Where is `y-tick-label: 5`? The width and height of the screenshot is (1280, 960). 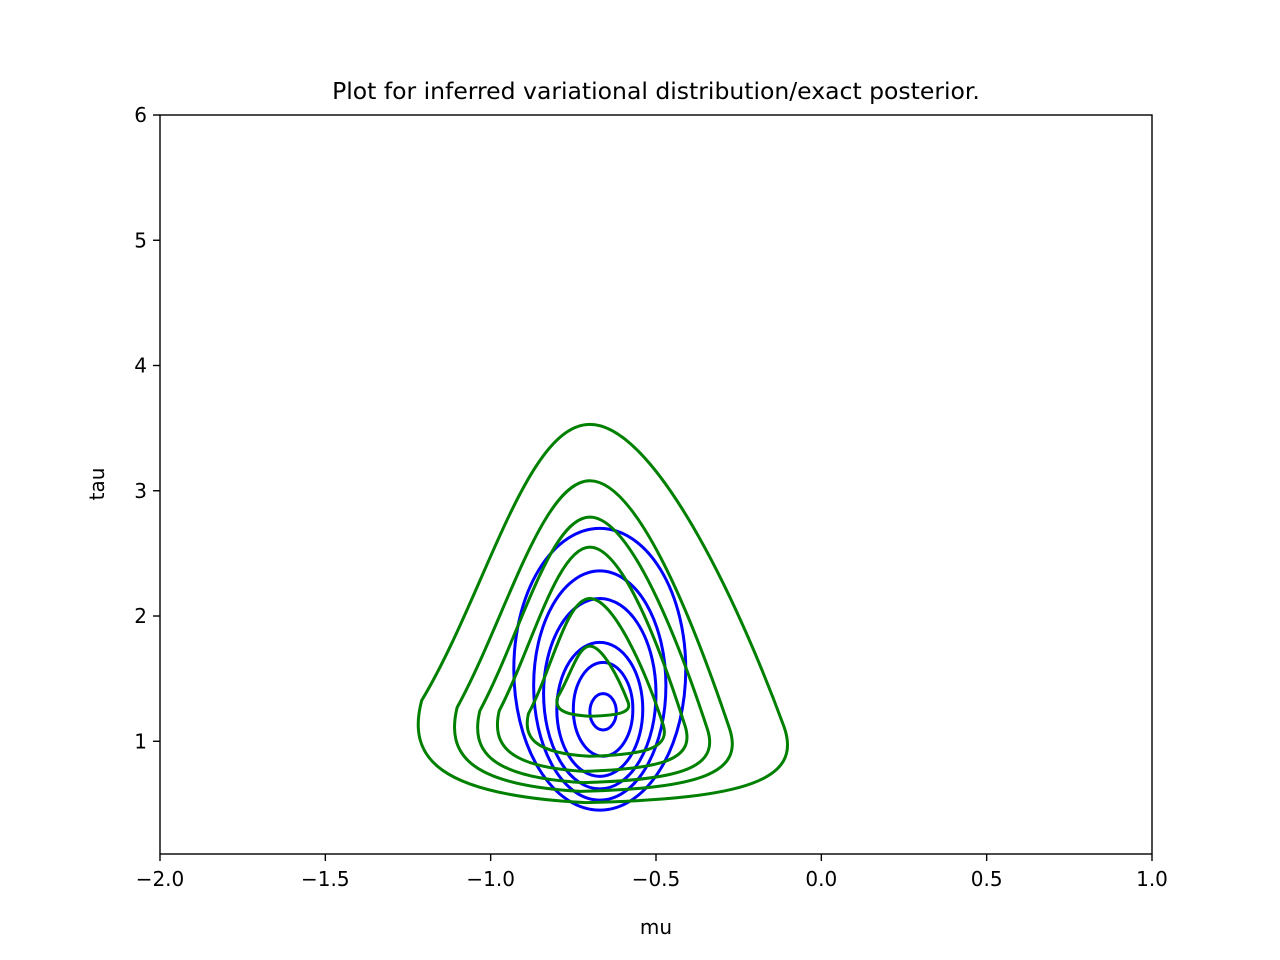
y-tick-label: 5 is located at coordinates (140, 240).